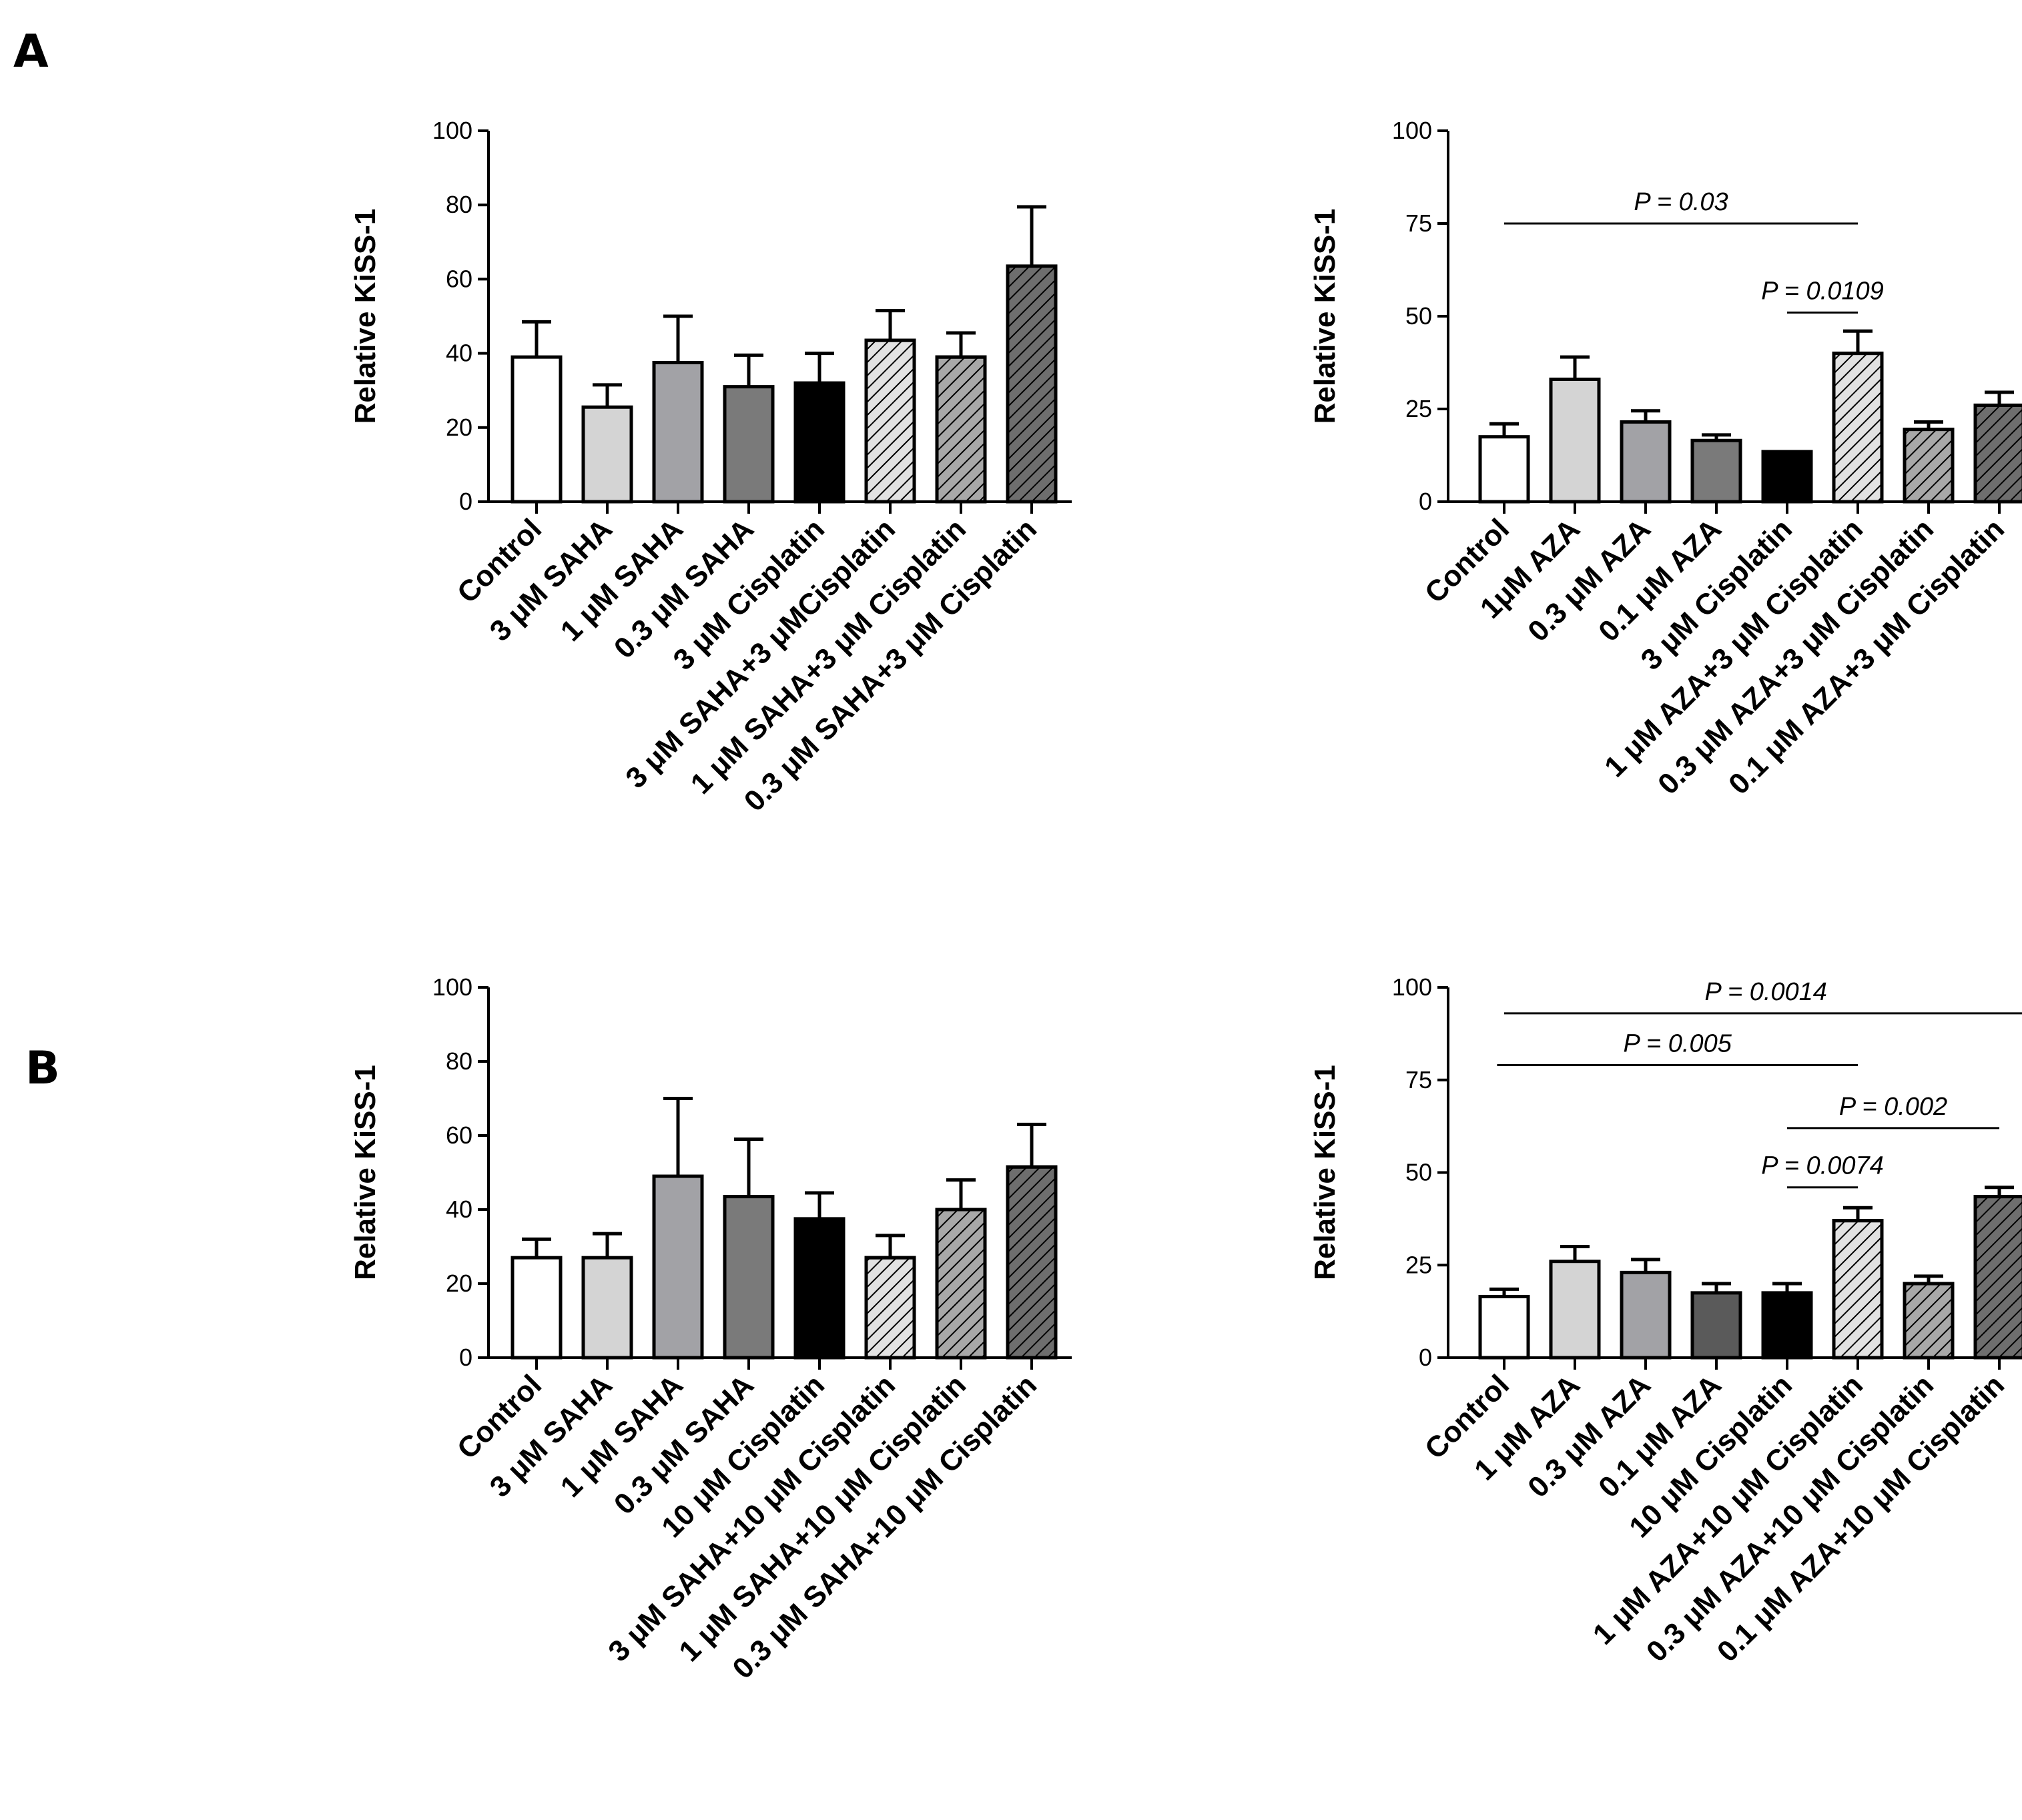  I want to click on significance-label: P = 0.0014, so click(1765, 992).